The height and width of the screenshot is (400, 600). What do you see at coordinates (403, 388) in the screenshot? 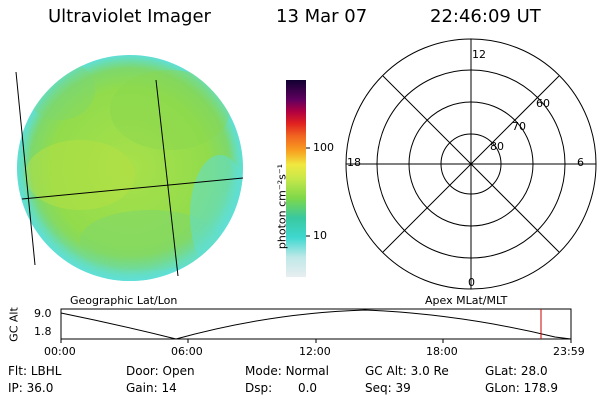
I see `seq-value: 39` at bounding box center [403, 388].